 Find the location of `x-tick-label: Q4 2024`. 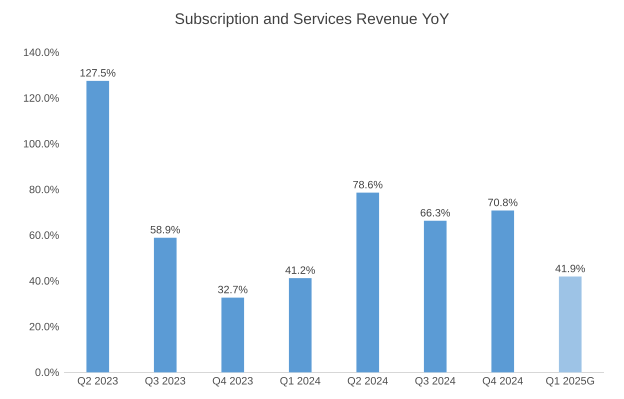

x-tick-label: Q4 2024 is located at coordinates (502, 381).